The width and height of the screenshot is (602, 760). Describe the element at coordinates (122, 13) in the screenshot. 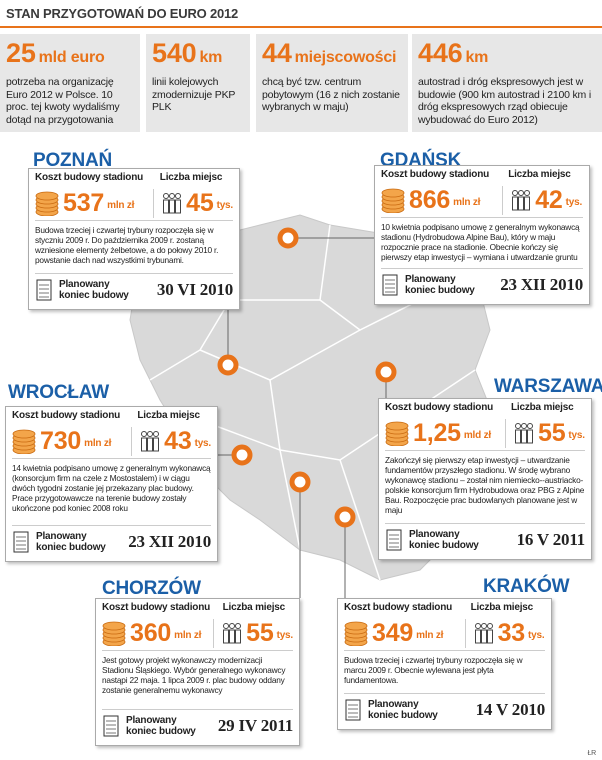

I see `title: STAN PRZYGOTOWAŃ DO EURO 2012` at that location.